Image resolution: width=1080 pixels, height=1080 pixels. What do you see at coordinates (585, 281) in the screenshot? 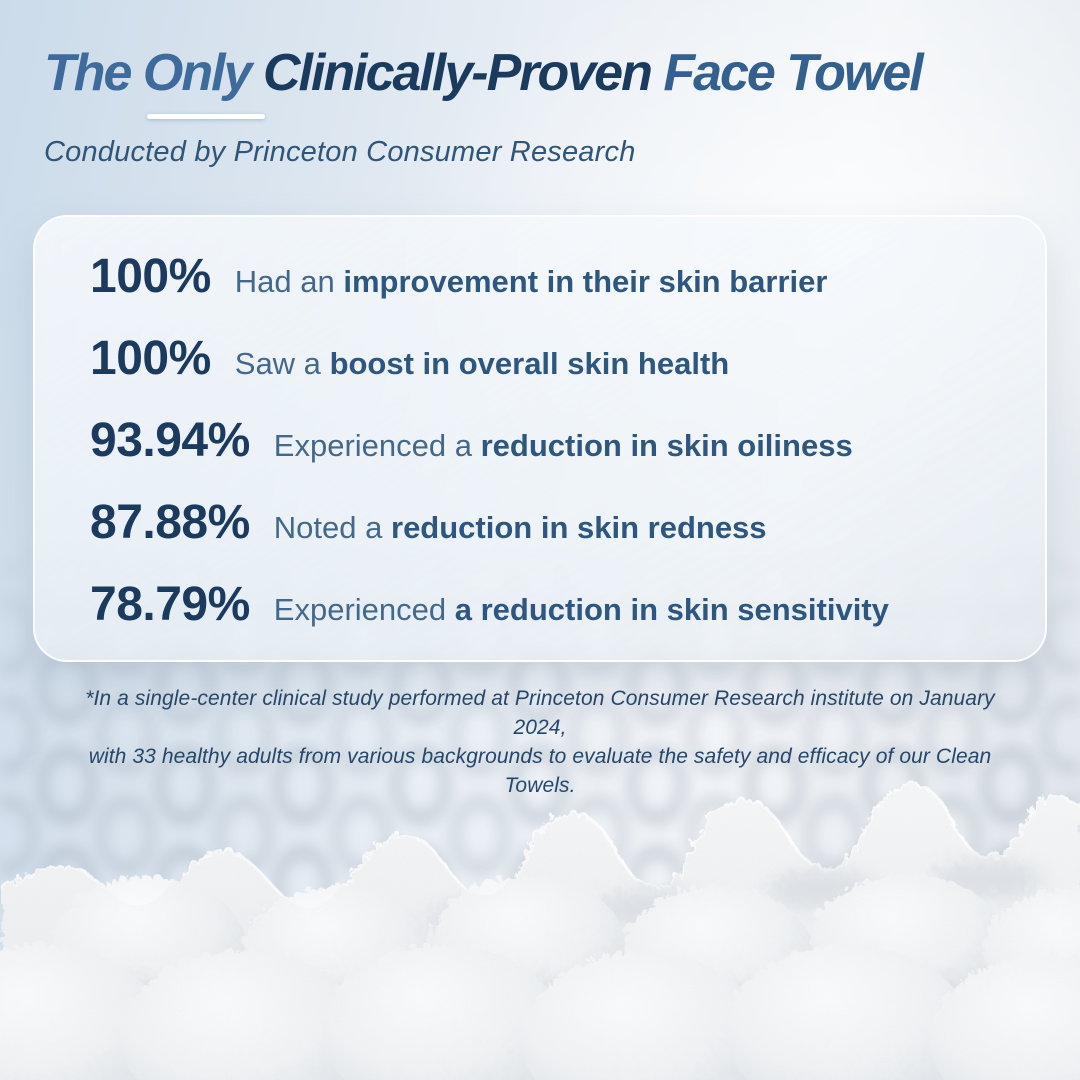
I see `stat-emphasis: improvement in their skin barrier` at bounding box center [585, 281].